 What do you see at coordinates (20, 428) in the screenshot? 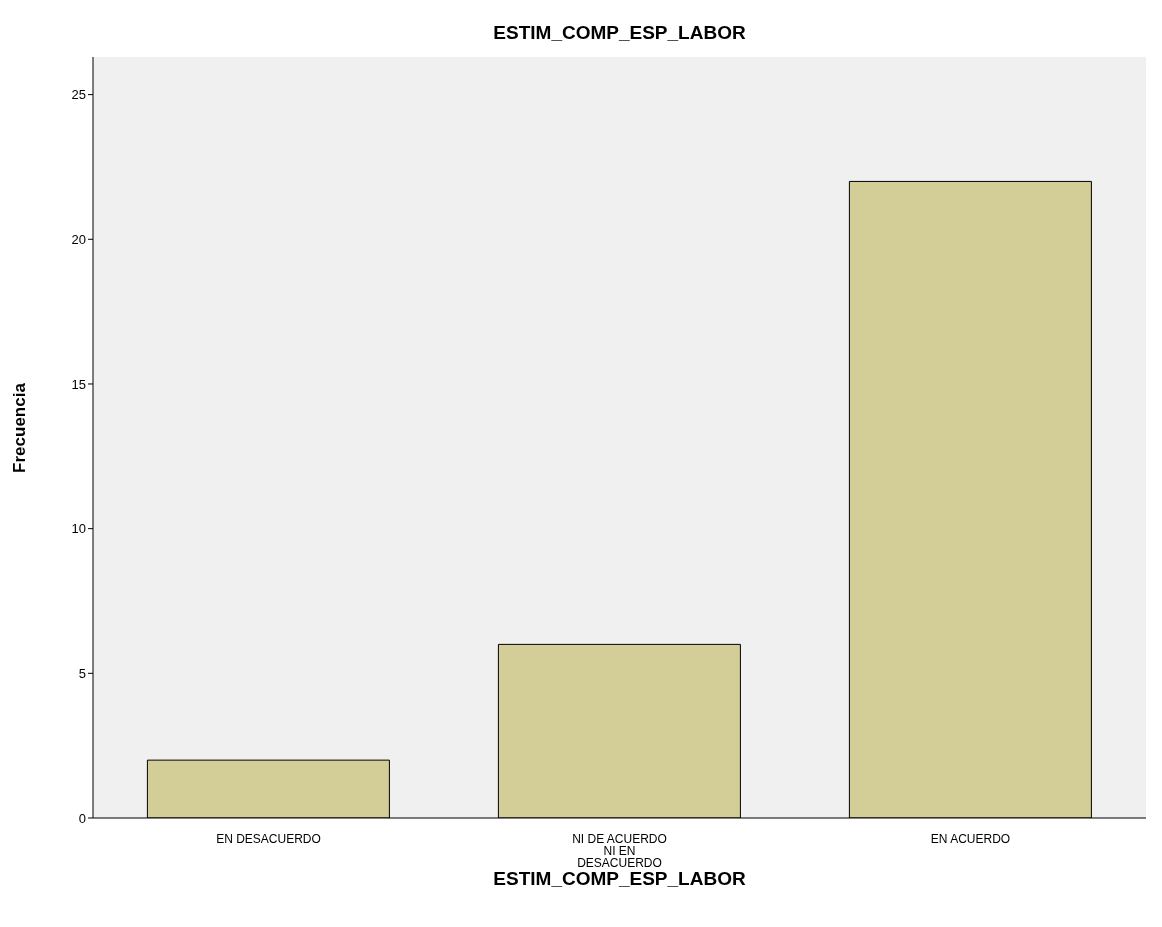
I see `y-axis-title: Frecuencia` at bounding box center [20, 428].